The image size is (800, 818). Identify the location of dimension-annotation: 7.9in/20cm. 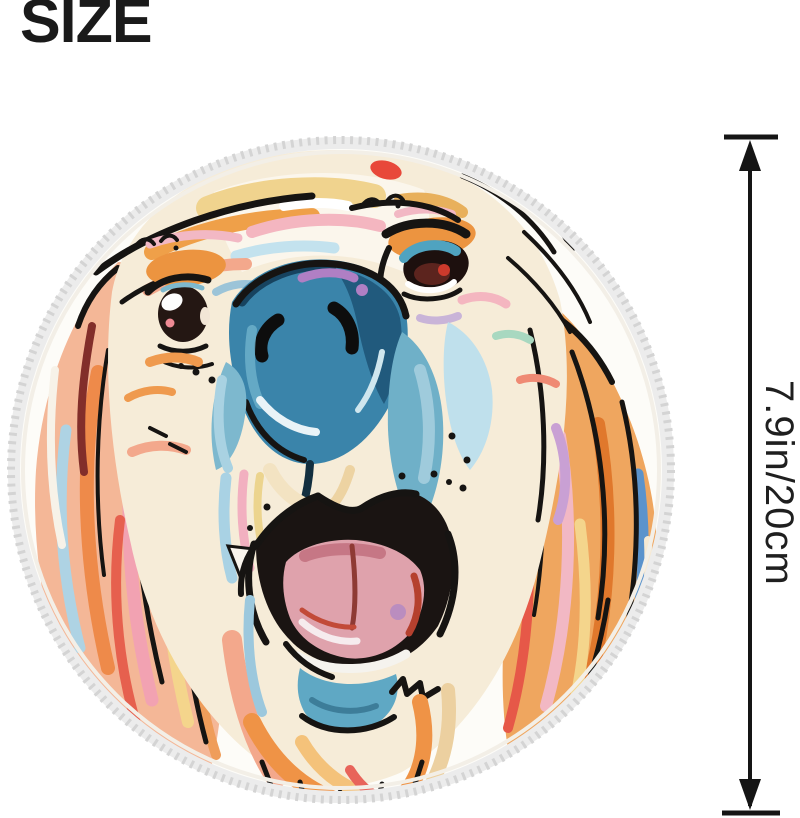
(761, 475).